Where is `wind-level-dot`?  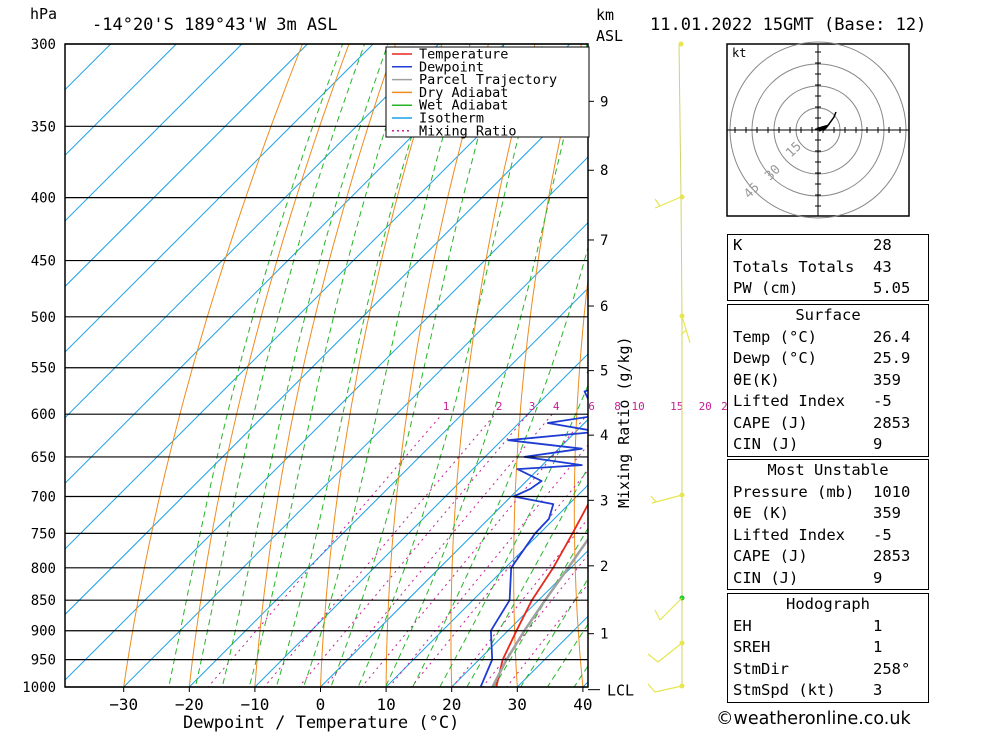 wind-level-dot is located at coordinates (682, 197).